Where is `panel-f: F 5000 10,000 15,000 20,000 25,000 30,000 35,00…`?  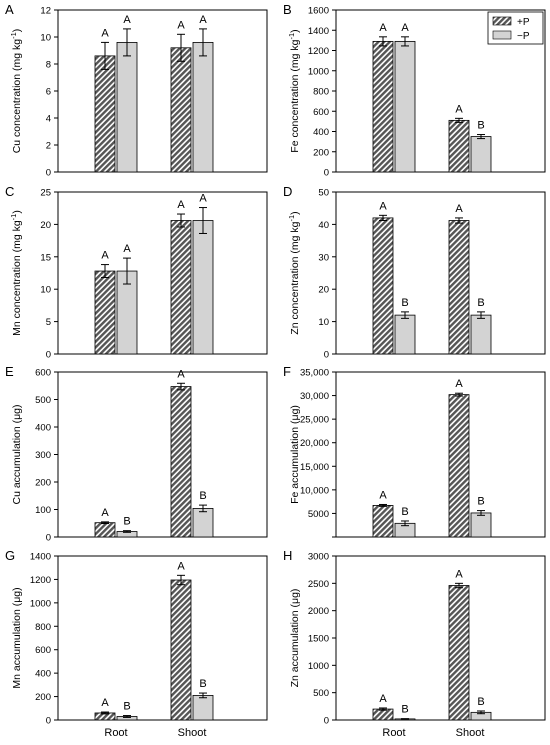
panel-f: F 5000 10,000 15,000 20,000 25,000 30,000 35,00… is located at coordinates (414, 451).